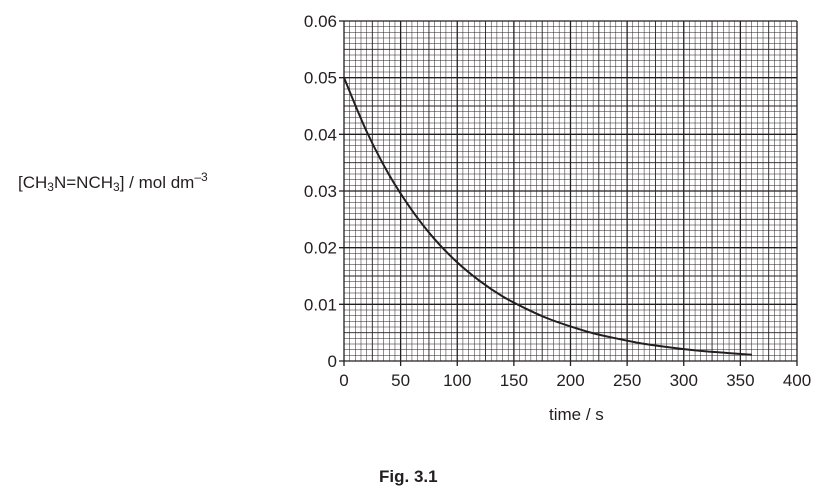 The image size is (834, 494). Describe the element at coordinates (320, 248) in the screenshot. I see `y-tick-label: 0.02` at that location.